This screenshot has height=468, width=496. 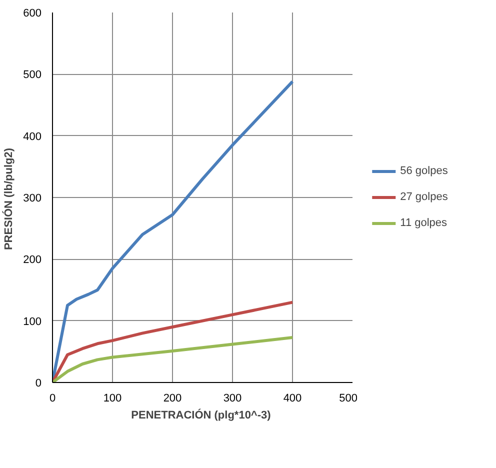 I want to click on y-tick-label: 400, so click(x=32, y=136).